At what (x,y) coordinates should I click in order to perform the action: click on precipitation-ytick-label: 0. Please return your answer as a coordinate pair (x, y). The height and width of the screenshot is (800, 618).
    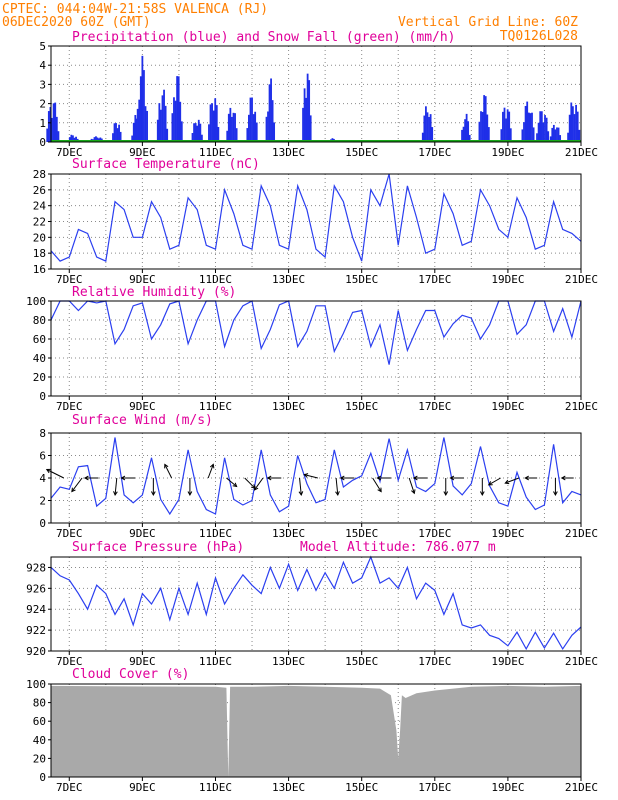
    Looking at the image, I should click on (42, 142).